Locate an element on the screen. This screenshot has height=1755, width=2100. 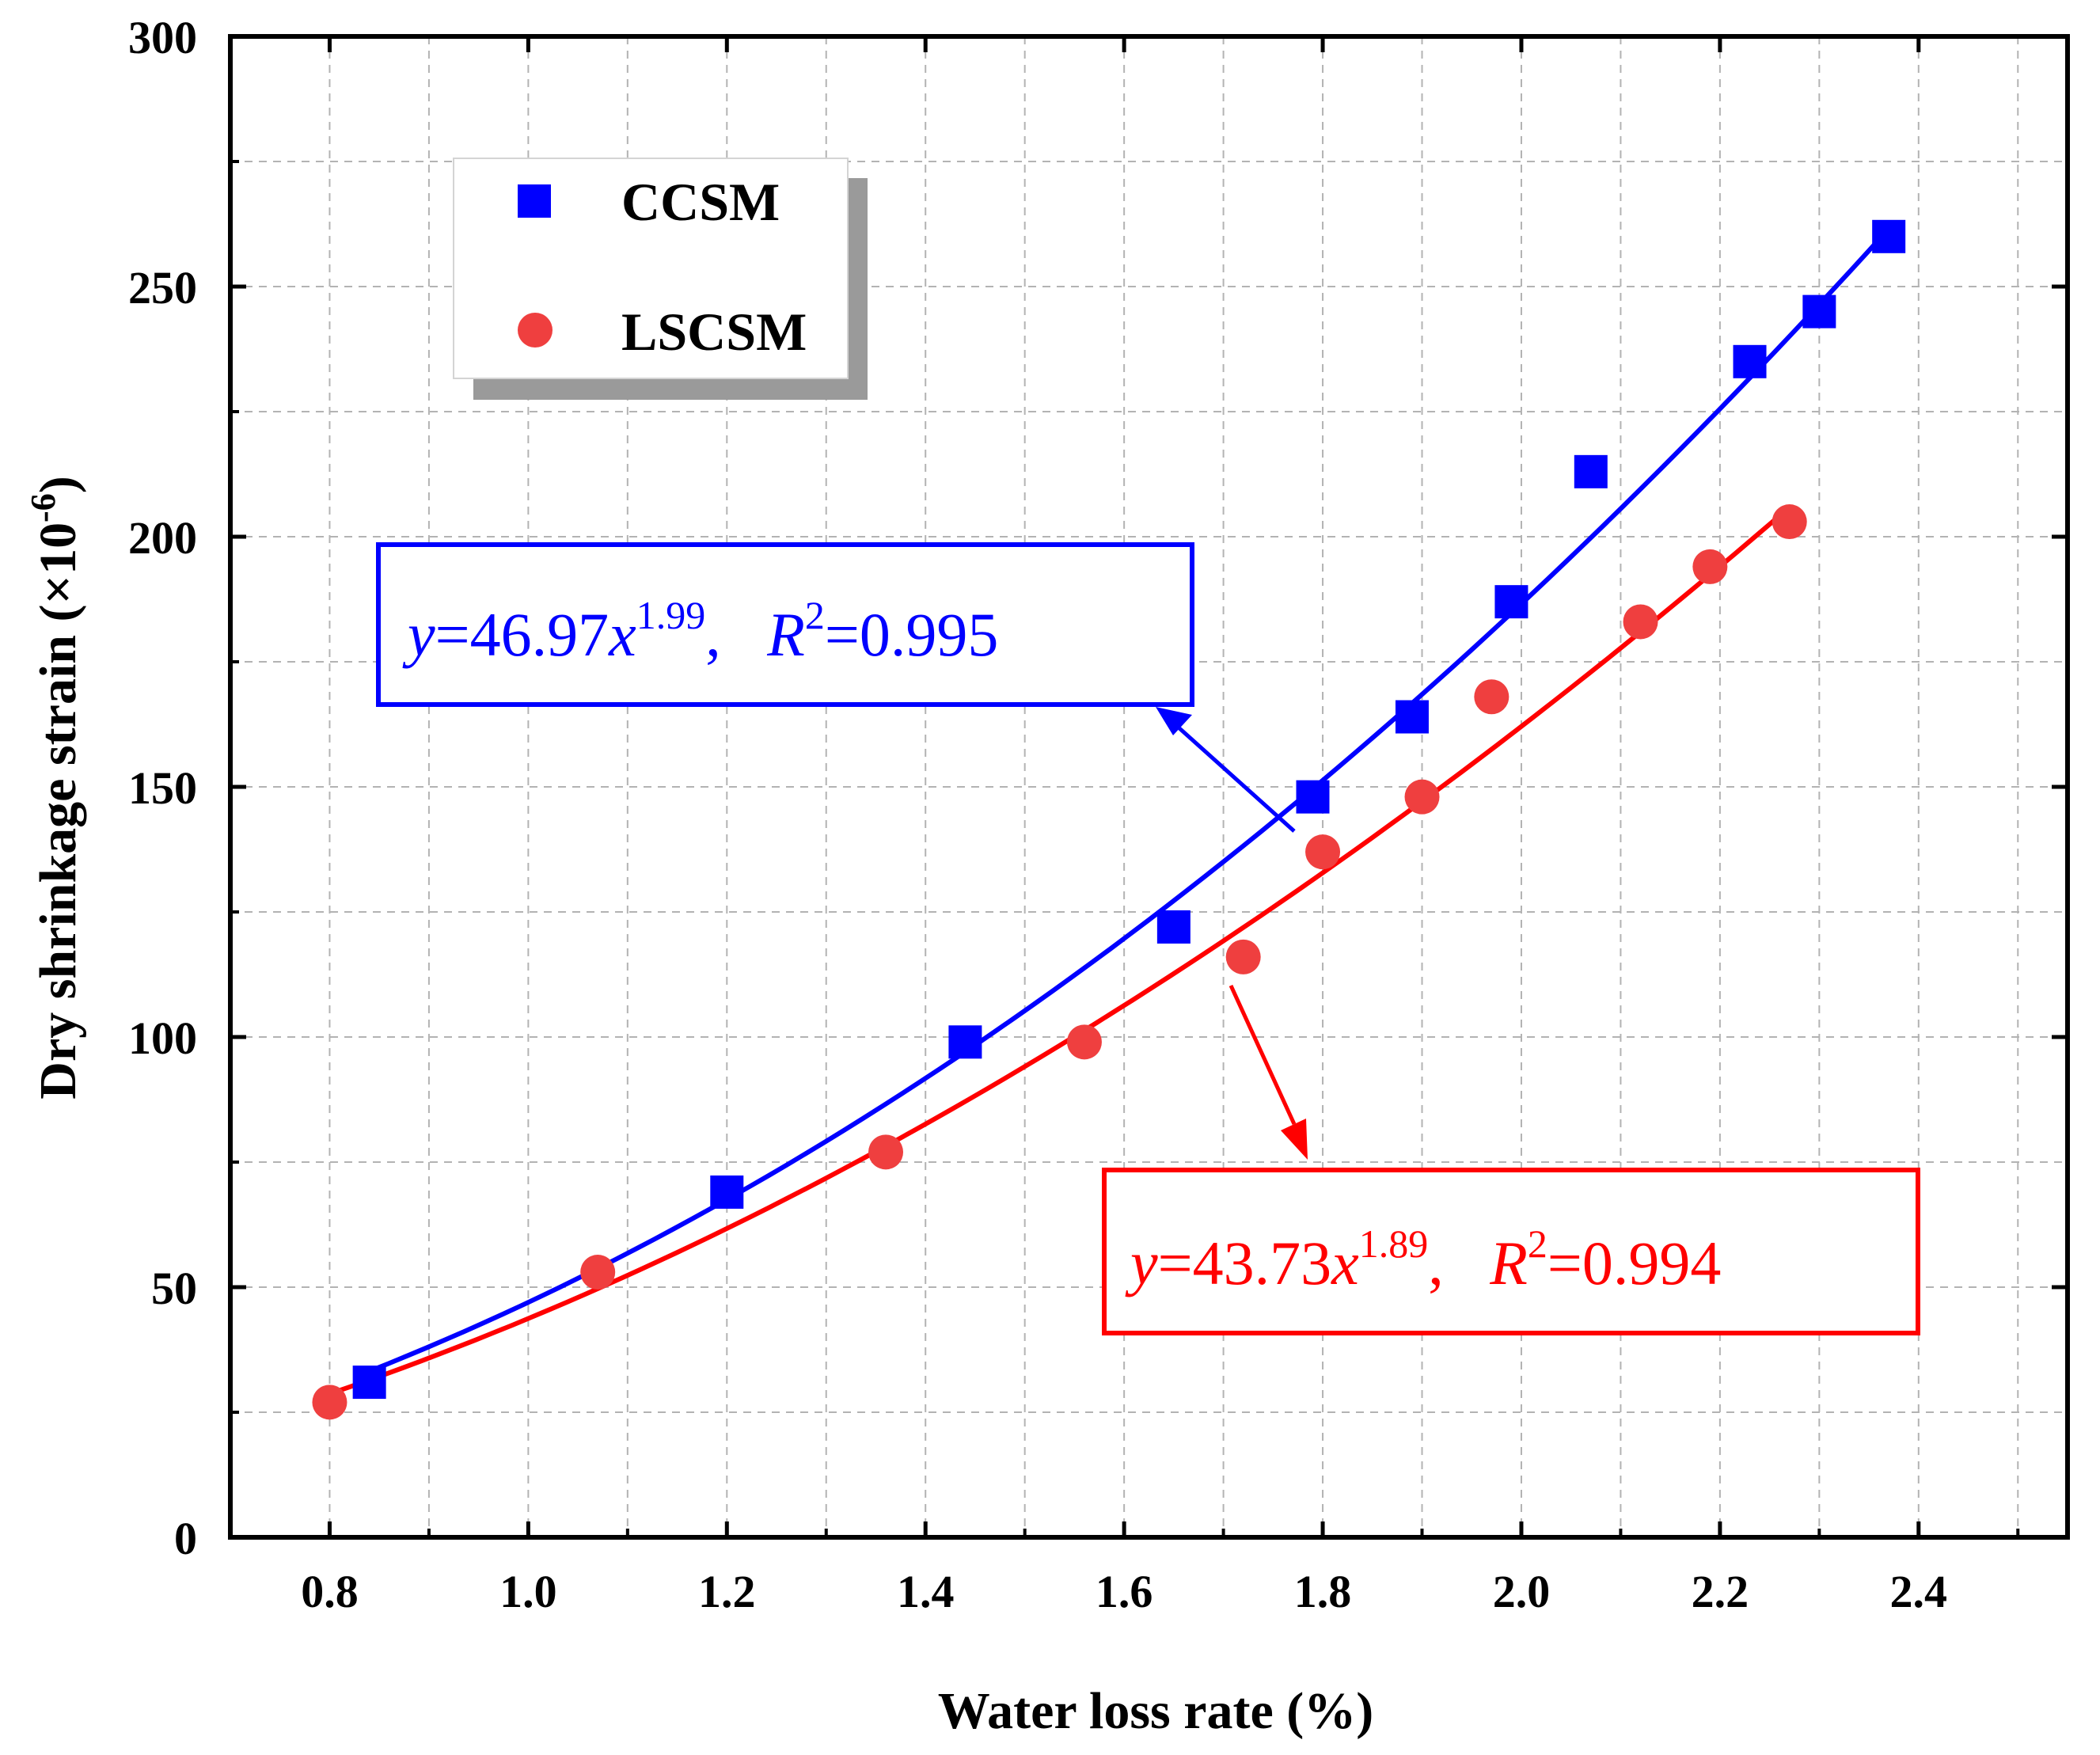
ccsm-equation: y=46.97x1.99, R2=0.995 is located at coordinates (700, 631).